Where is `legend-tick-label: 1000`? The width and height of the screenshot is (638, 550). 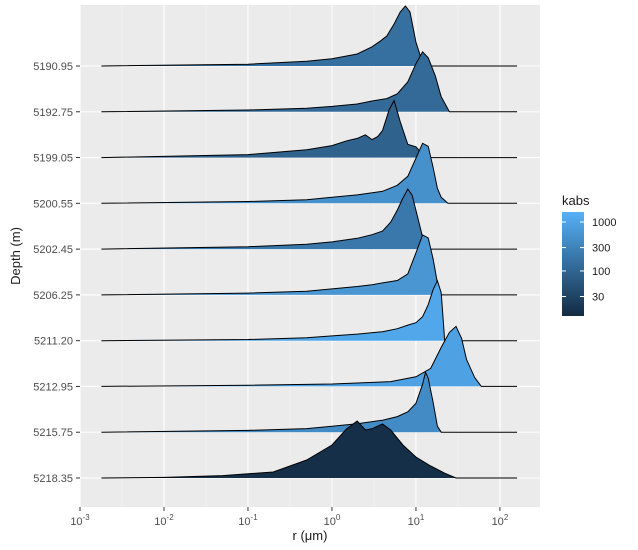
legend-tick-label: 1000 is located at coordinates (604, 223).